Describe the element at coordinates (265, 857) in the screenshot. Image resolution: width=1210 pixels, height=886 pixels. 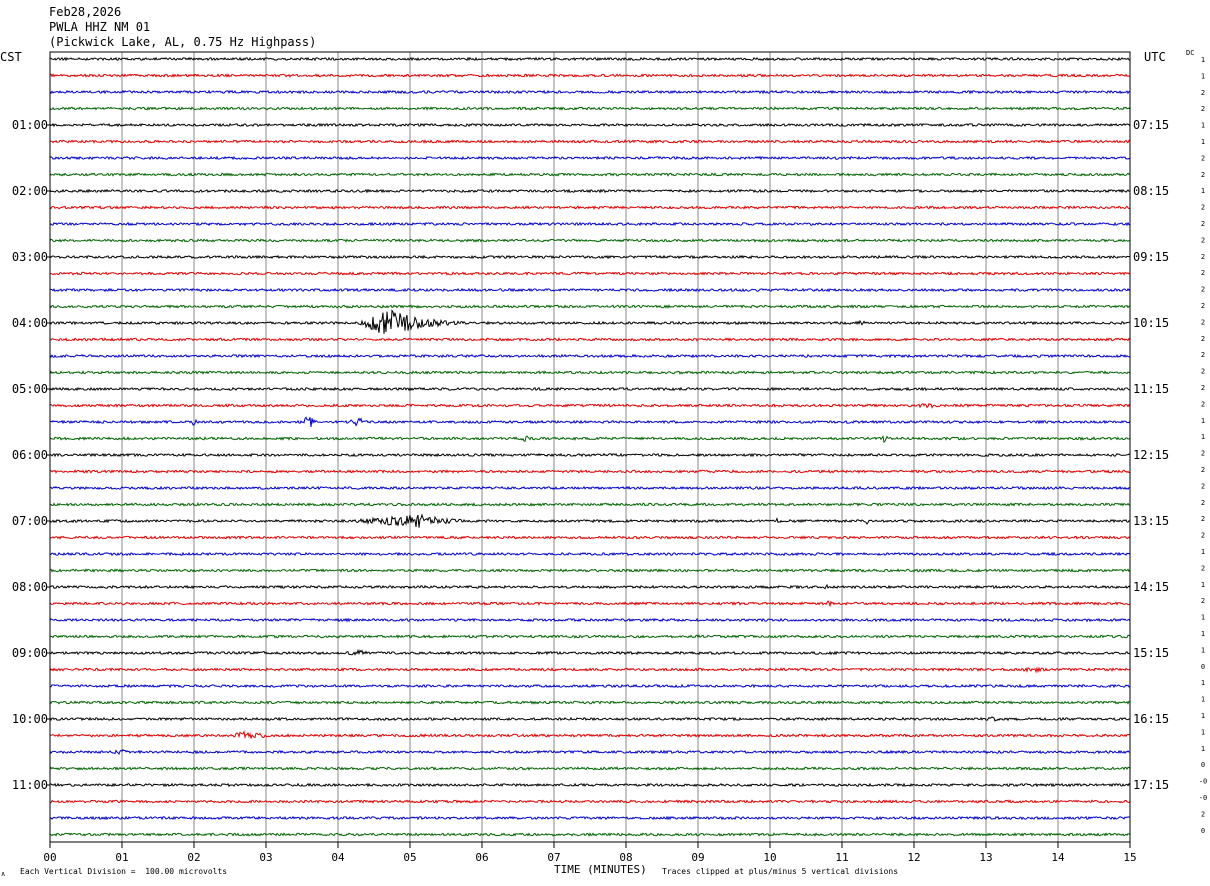
I see `x-tick-label: 03` at that location.